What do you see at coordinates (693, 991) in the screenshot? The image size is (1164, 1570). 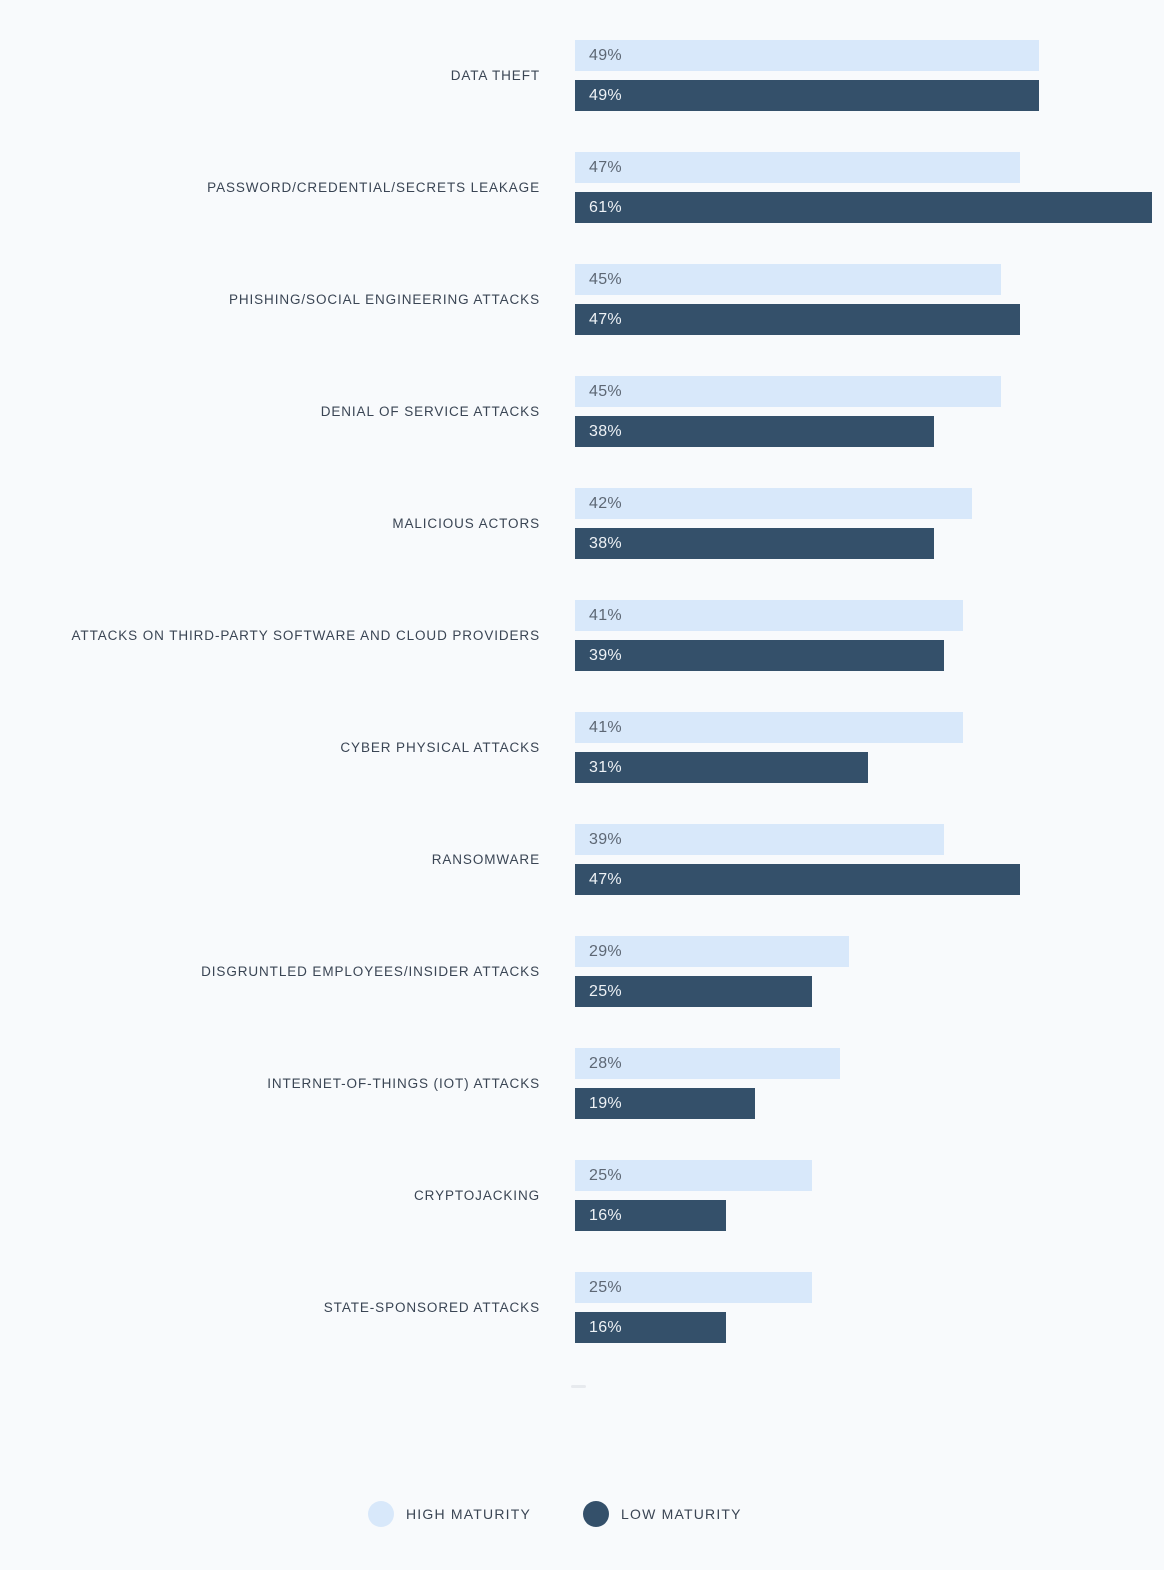 I see `low-maturity-bar: 25%` at bounding box center [693, 991].